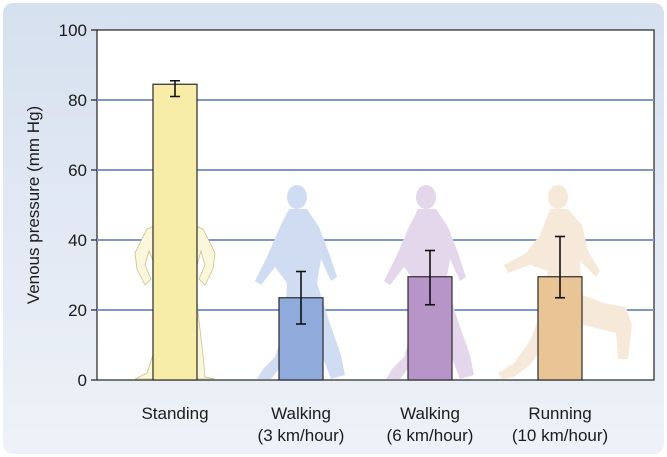  What do you see at coordinates (560, 435) in the screenshot?
I see `x-category-sublabel: (10 km/hour)` at bounding box center [560, 435].